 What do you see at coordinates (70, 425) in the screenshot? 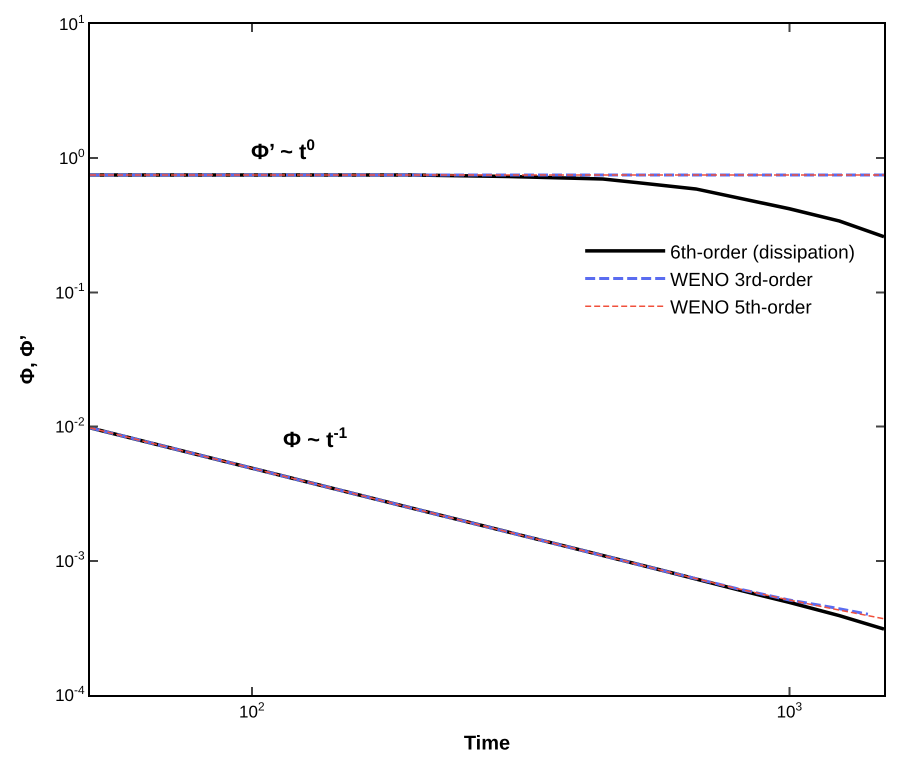
I see `y-tick-label: 10$^{-2}$` at bounding box center [70, 425].